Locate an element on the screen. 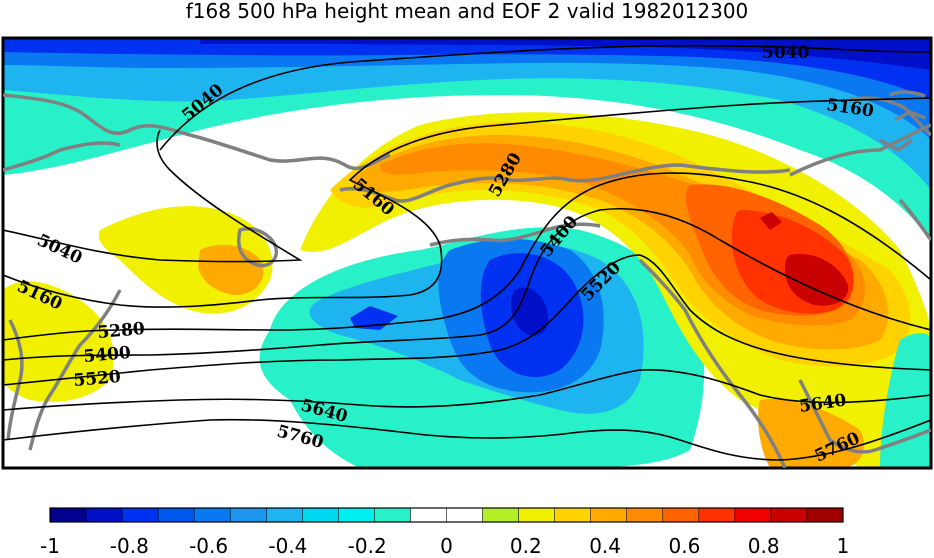 Image resolution: width=934 pixels, height=558 pixels. colorbar is located at coordinates (446, 515).